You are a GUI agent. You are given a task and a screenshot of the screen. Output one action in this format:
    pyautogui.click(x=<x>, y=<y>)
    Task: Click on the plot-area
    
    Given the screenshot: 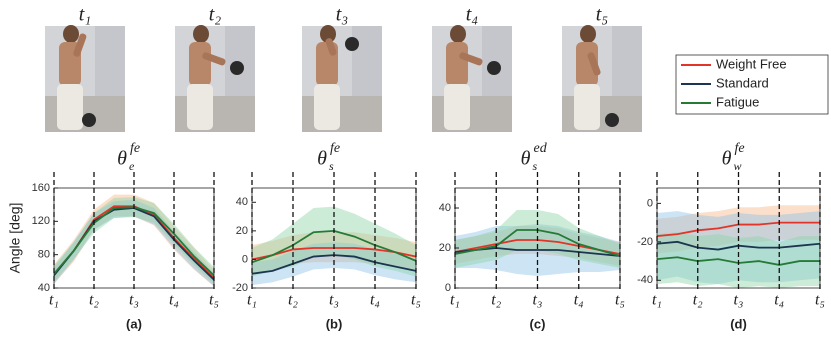 What is the action you would take?
    pyautogui.click(x=537, y=243)
    